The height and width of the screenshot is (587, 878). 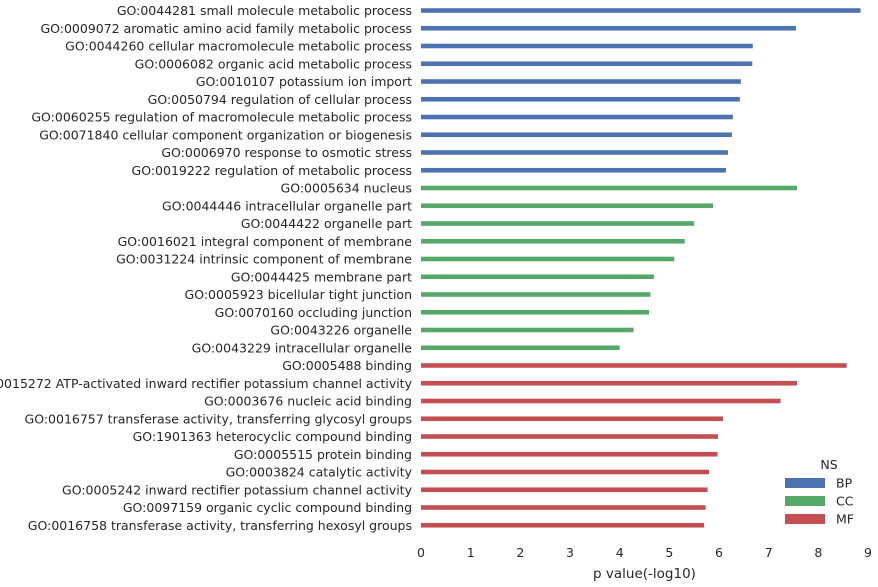 What do you see at coordinates (844, 483) in the screenshot?
I see `legend-label-bp: BP` at bounding box center [844, 483].